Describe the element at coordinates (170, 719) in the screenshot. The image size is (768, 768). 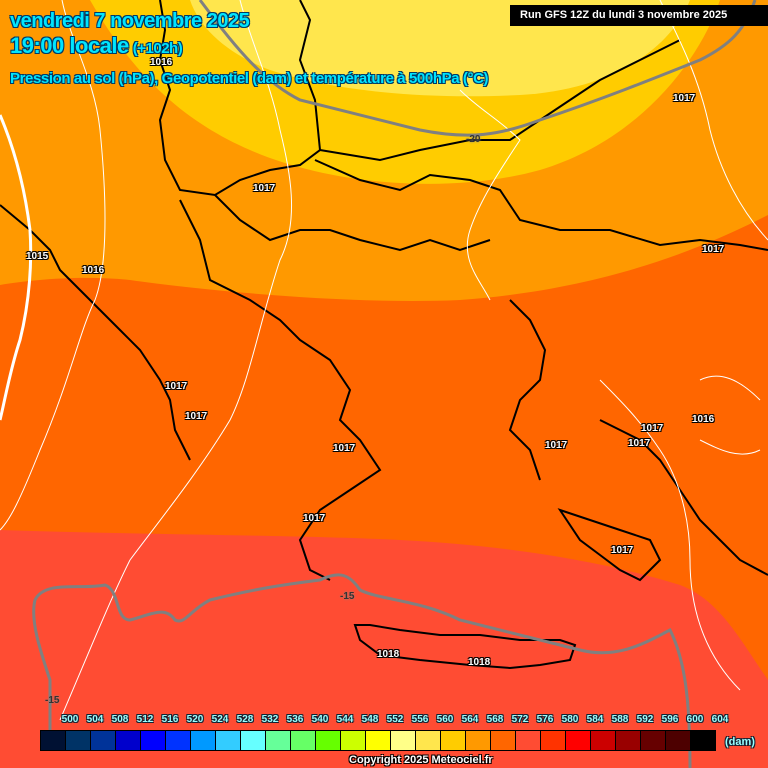
I see `legend-tick-label: 516` at that location.